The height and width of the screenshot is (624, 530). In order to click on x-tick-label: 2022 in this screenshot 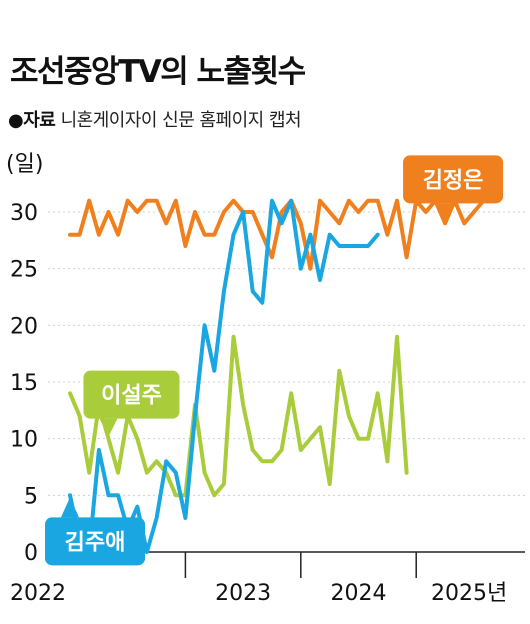, I will do `click(38, 593)`.